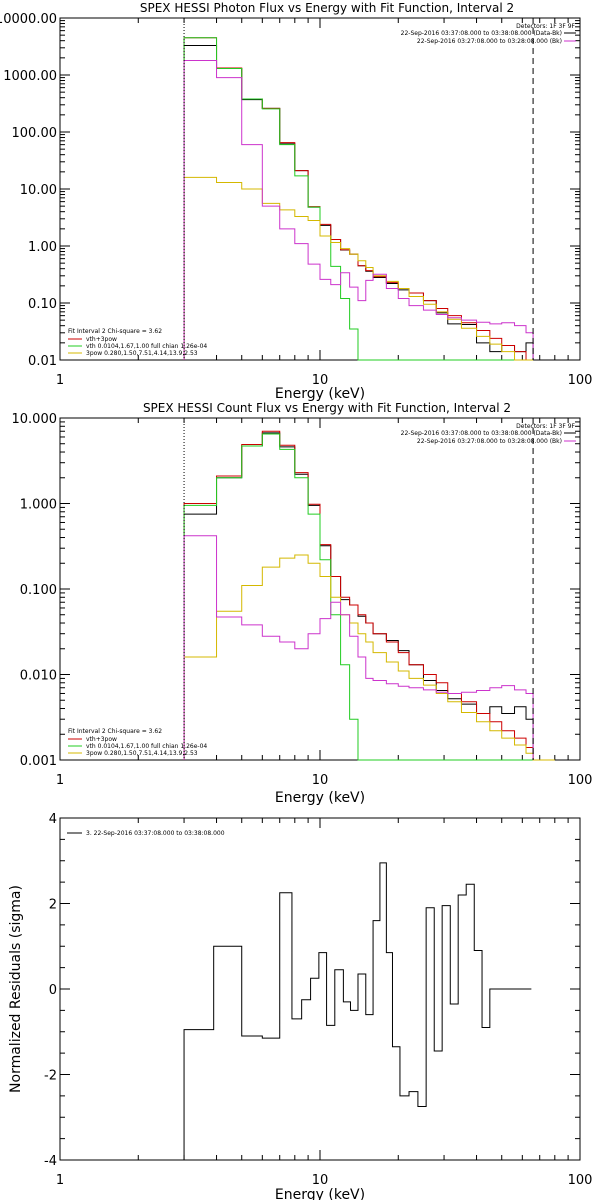 This screenshot has height=1204, width=600. What do you see at coordinates (320, 380) in the screenshot?
I see `photon-xtick-label-10: 10` at bounding box center [320, 380].